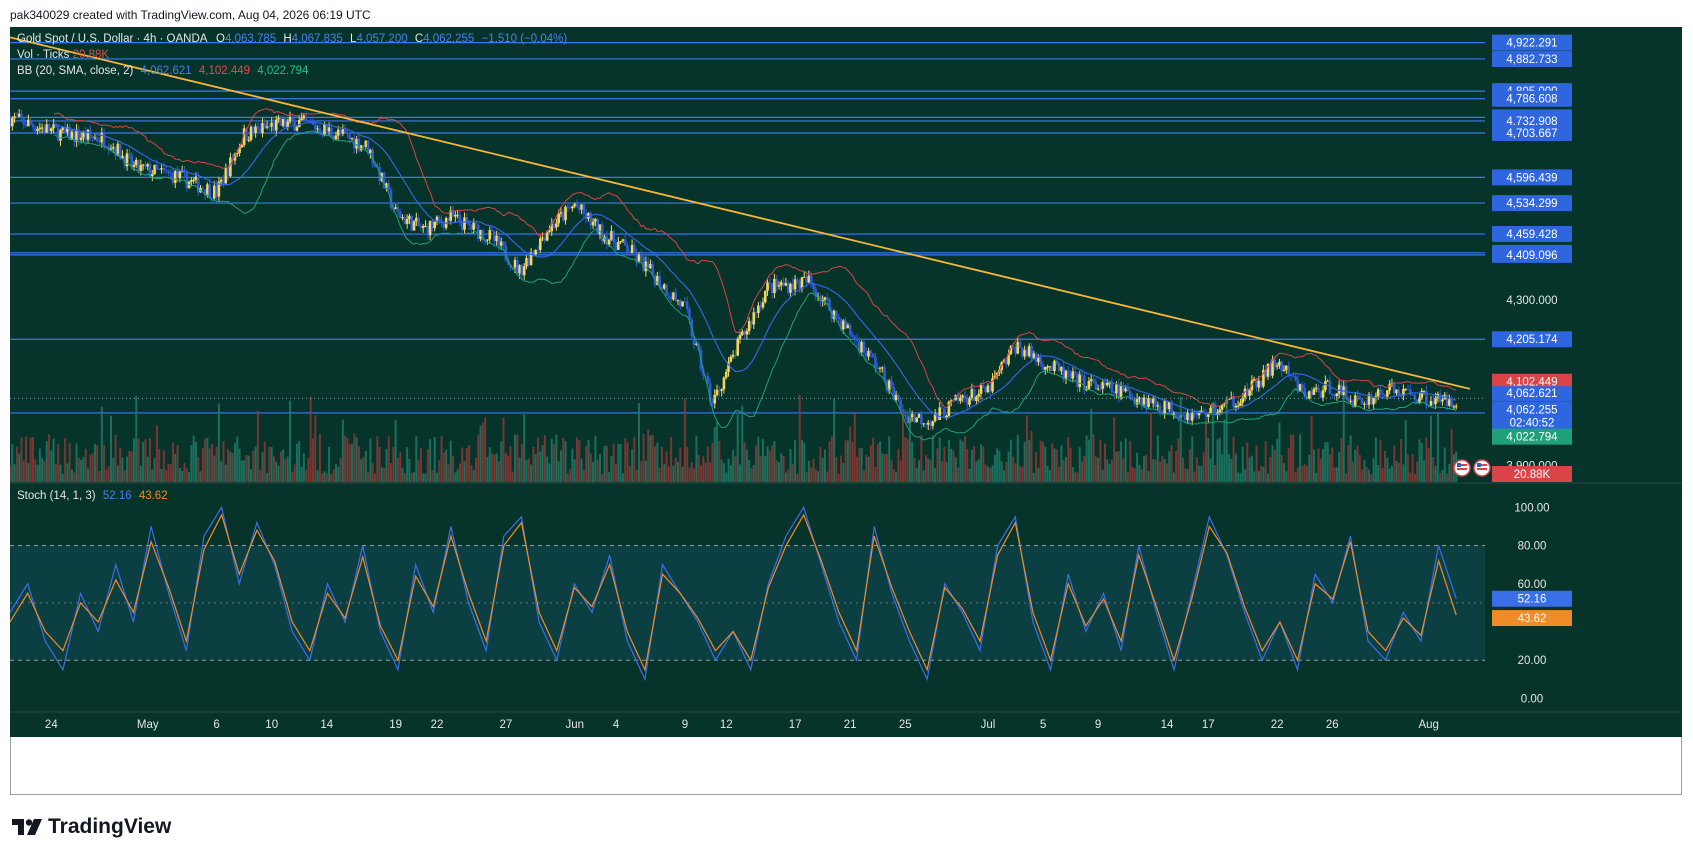 This screenshot has height=856, width=1693. I want to click on tradingview-logo: TradingView, so click(91, 827).